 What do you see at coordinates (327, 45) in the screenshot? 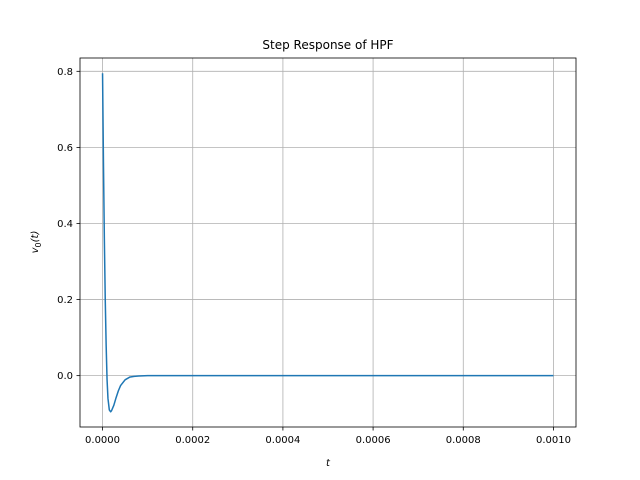
I see `chart-title: Step Response of HPF` at bounding box center [327, 45].